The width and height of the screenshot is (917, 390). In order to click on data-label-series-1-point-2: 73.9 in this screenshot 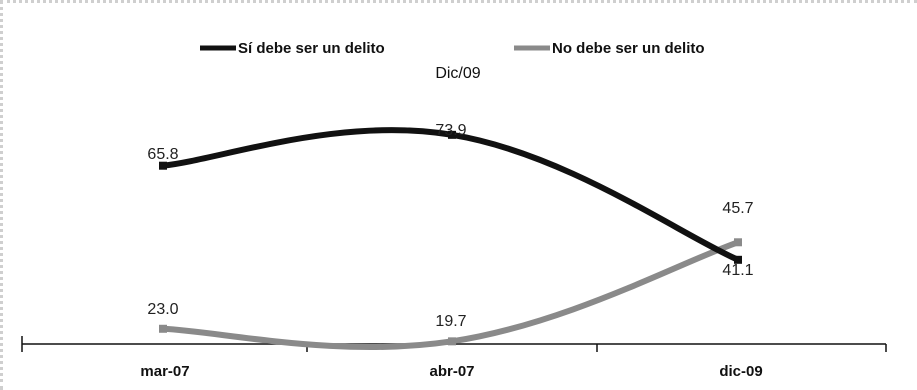, I will do `click(450, 130)`.